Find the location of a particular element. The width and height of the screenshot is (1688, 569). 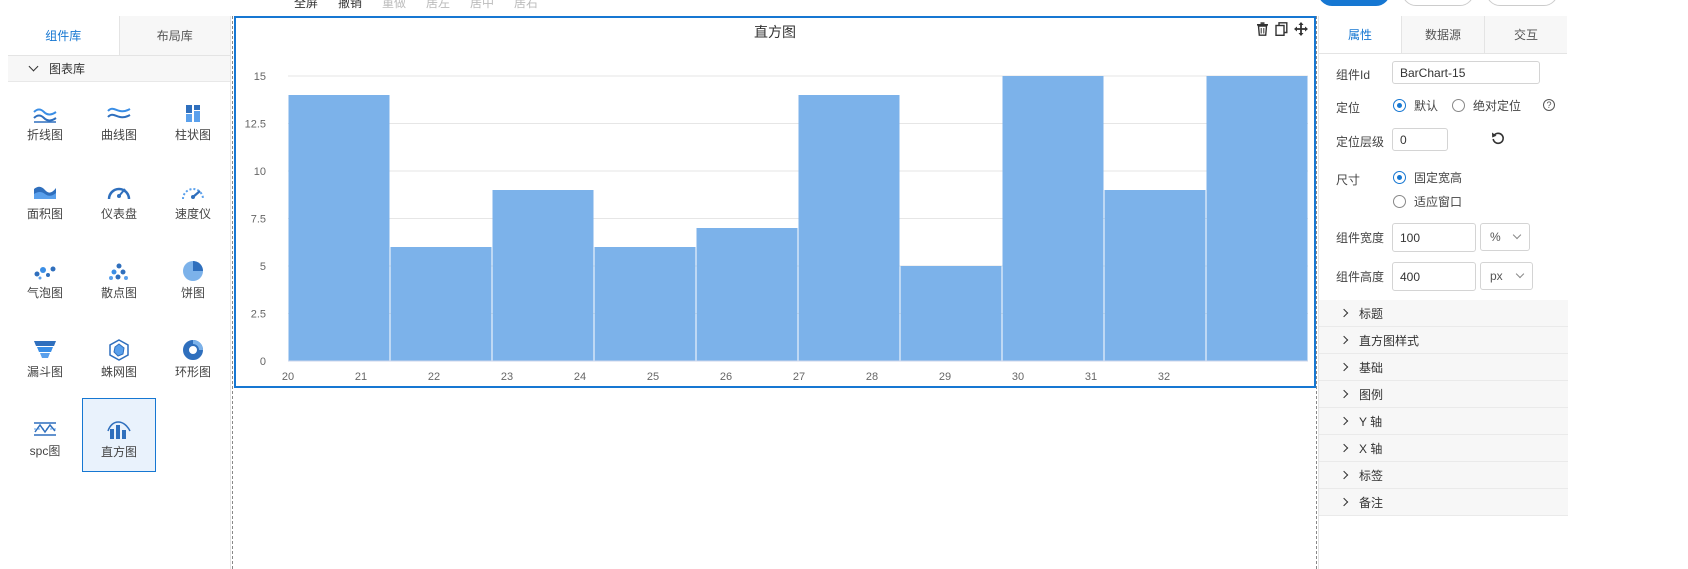

component-bubble-chart: 气泡图 is located at coordinates (45, 277).